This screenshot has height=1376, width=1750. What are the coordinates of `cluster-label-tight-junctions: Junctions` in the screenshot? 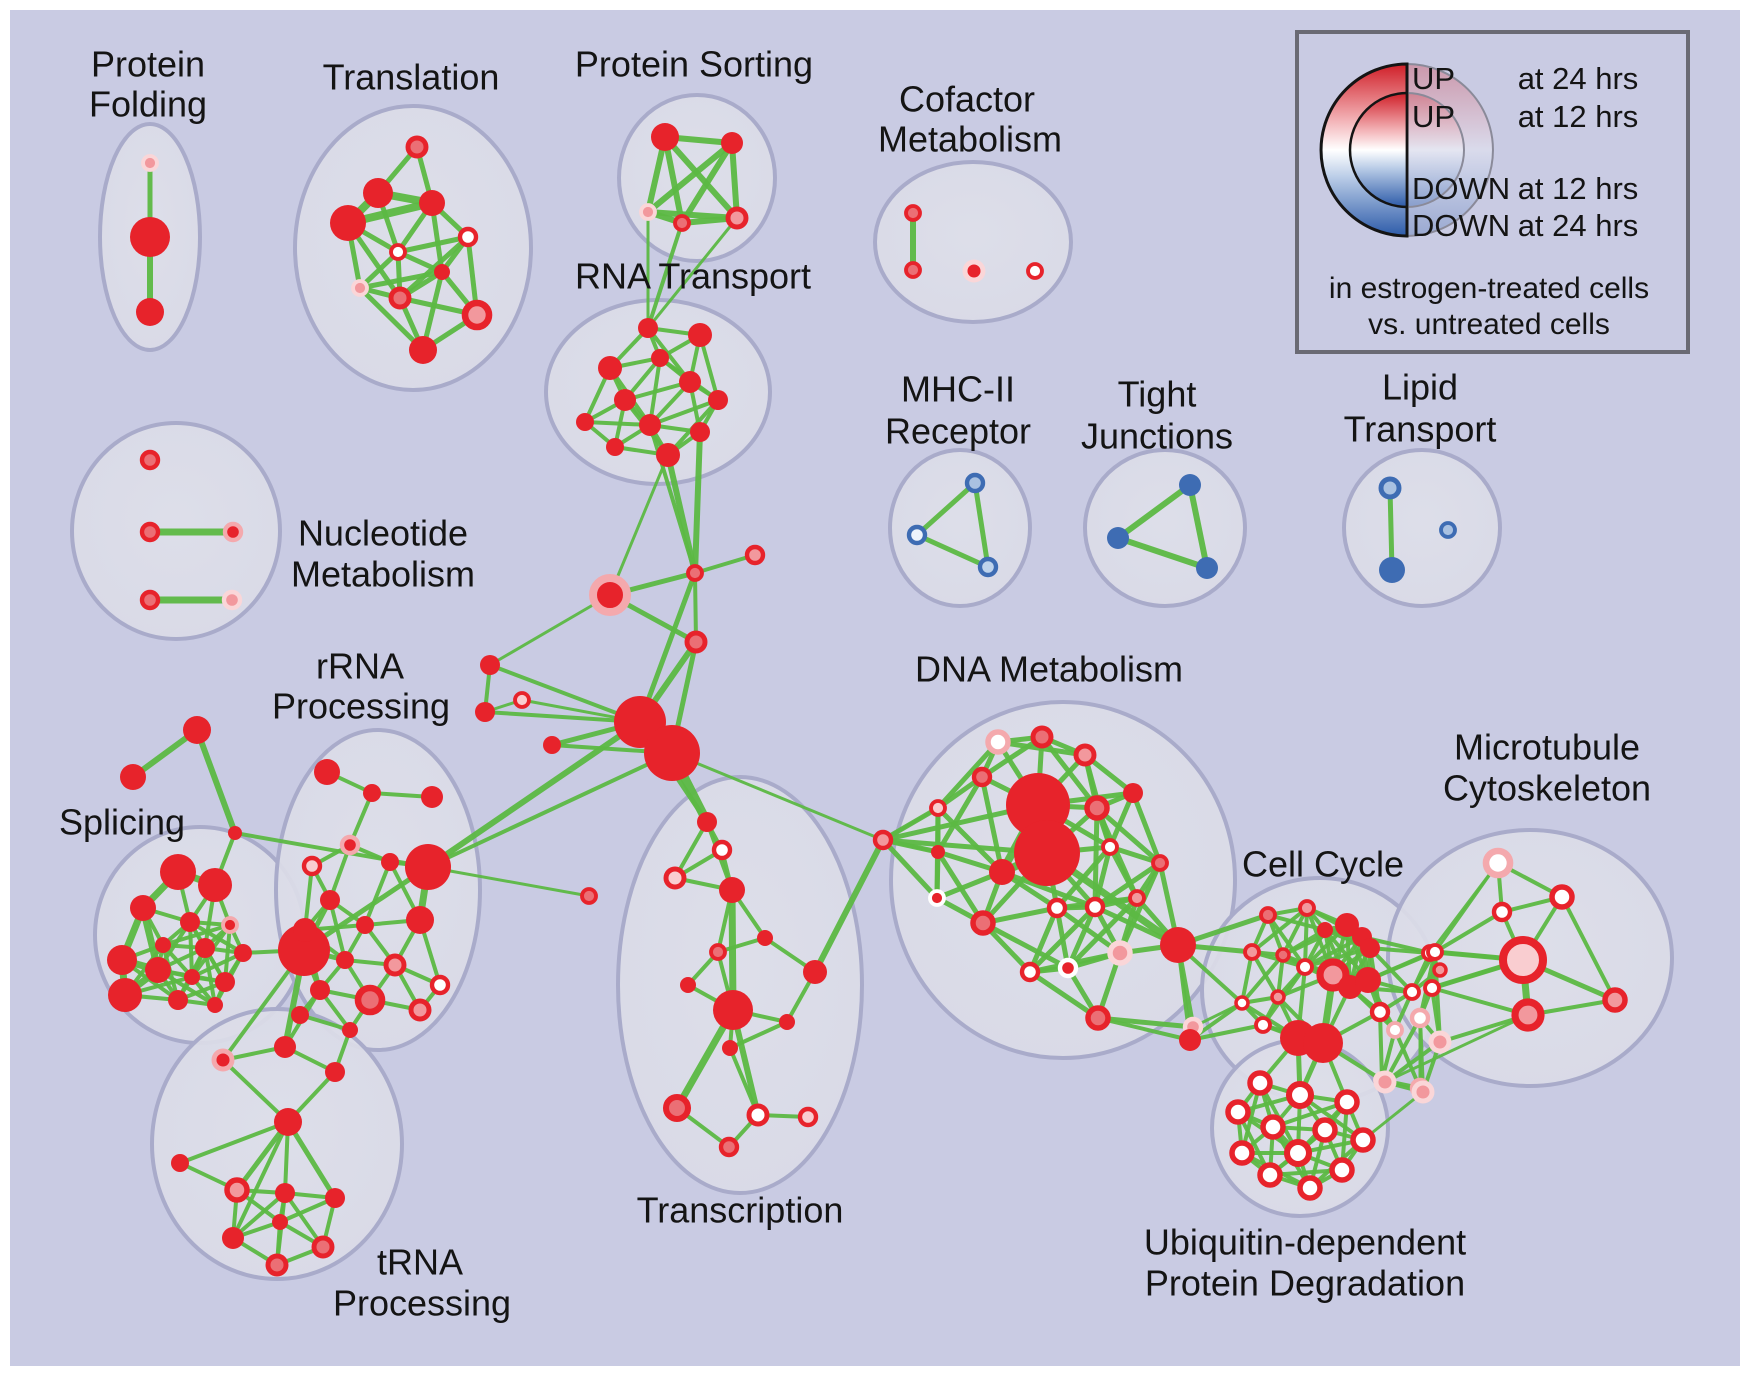 It's located at (1157, 436).